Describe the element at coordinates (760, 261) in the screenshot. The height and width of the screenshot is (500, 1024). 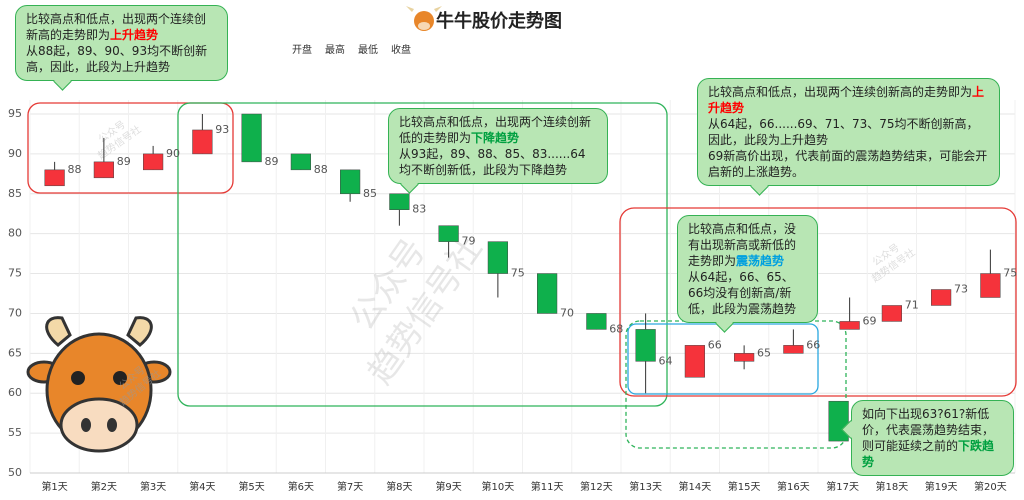
I see `highlight: 震荡趋势` at that location.